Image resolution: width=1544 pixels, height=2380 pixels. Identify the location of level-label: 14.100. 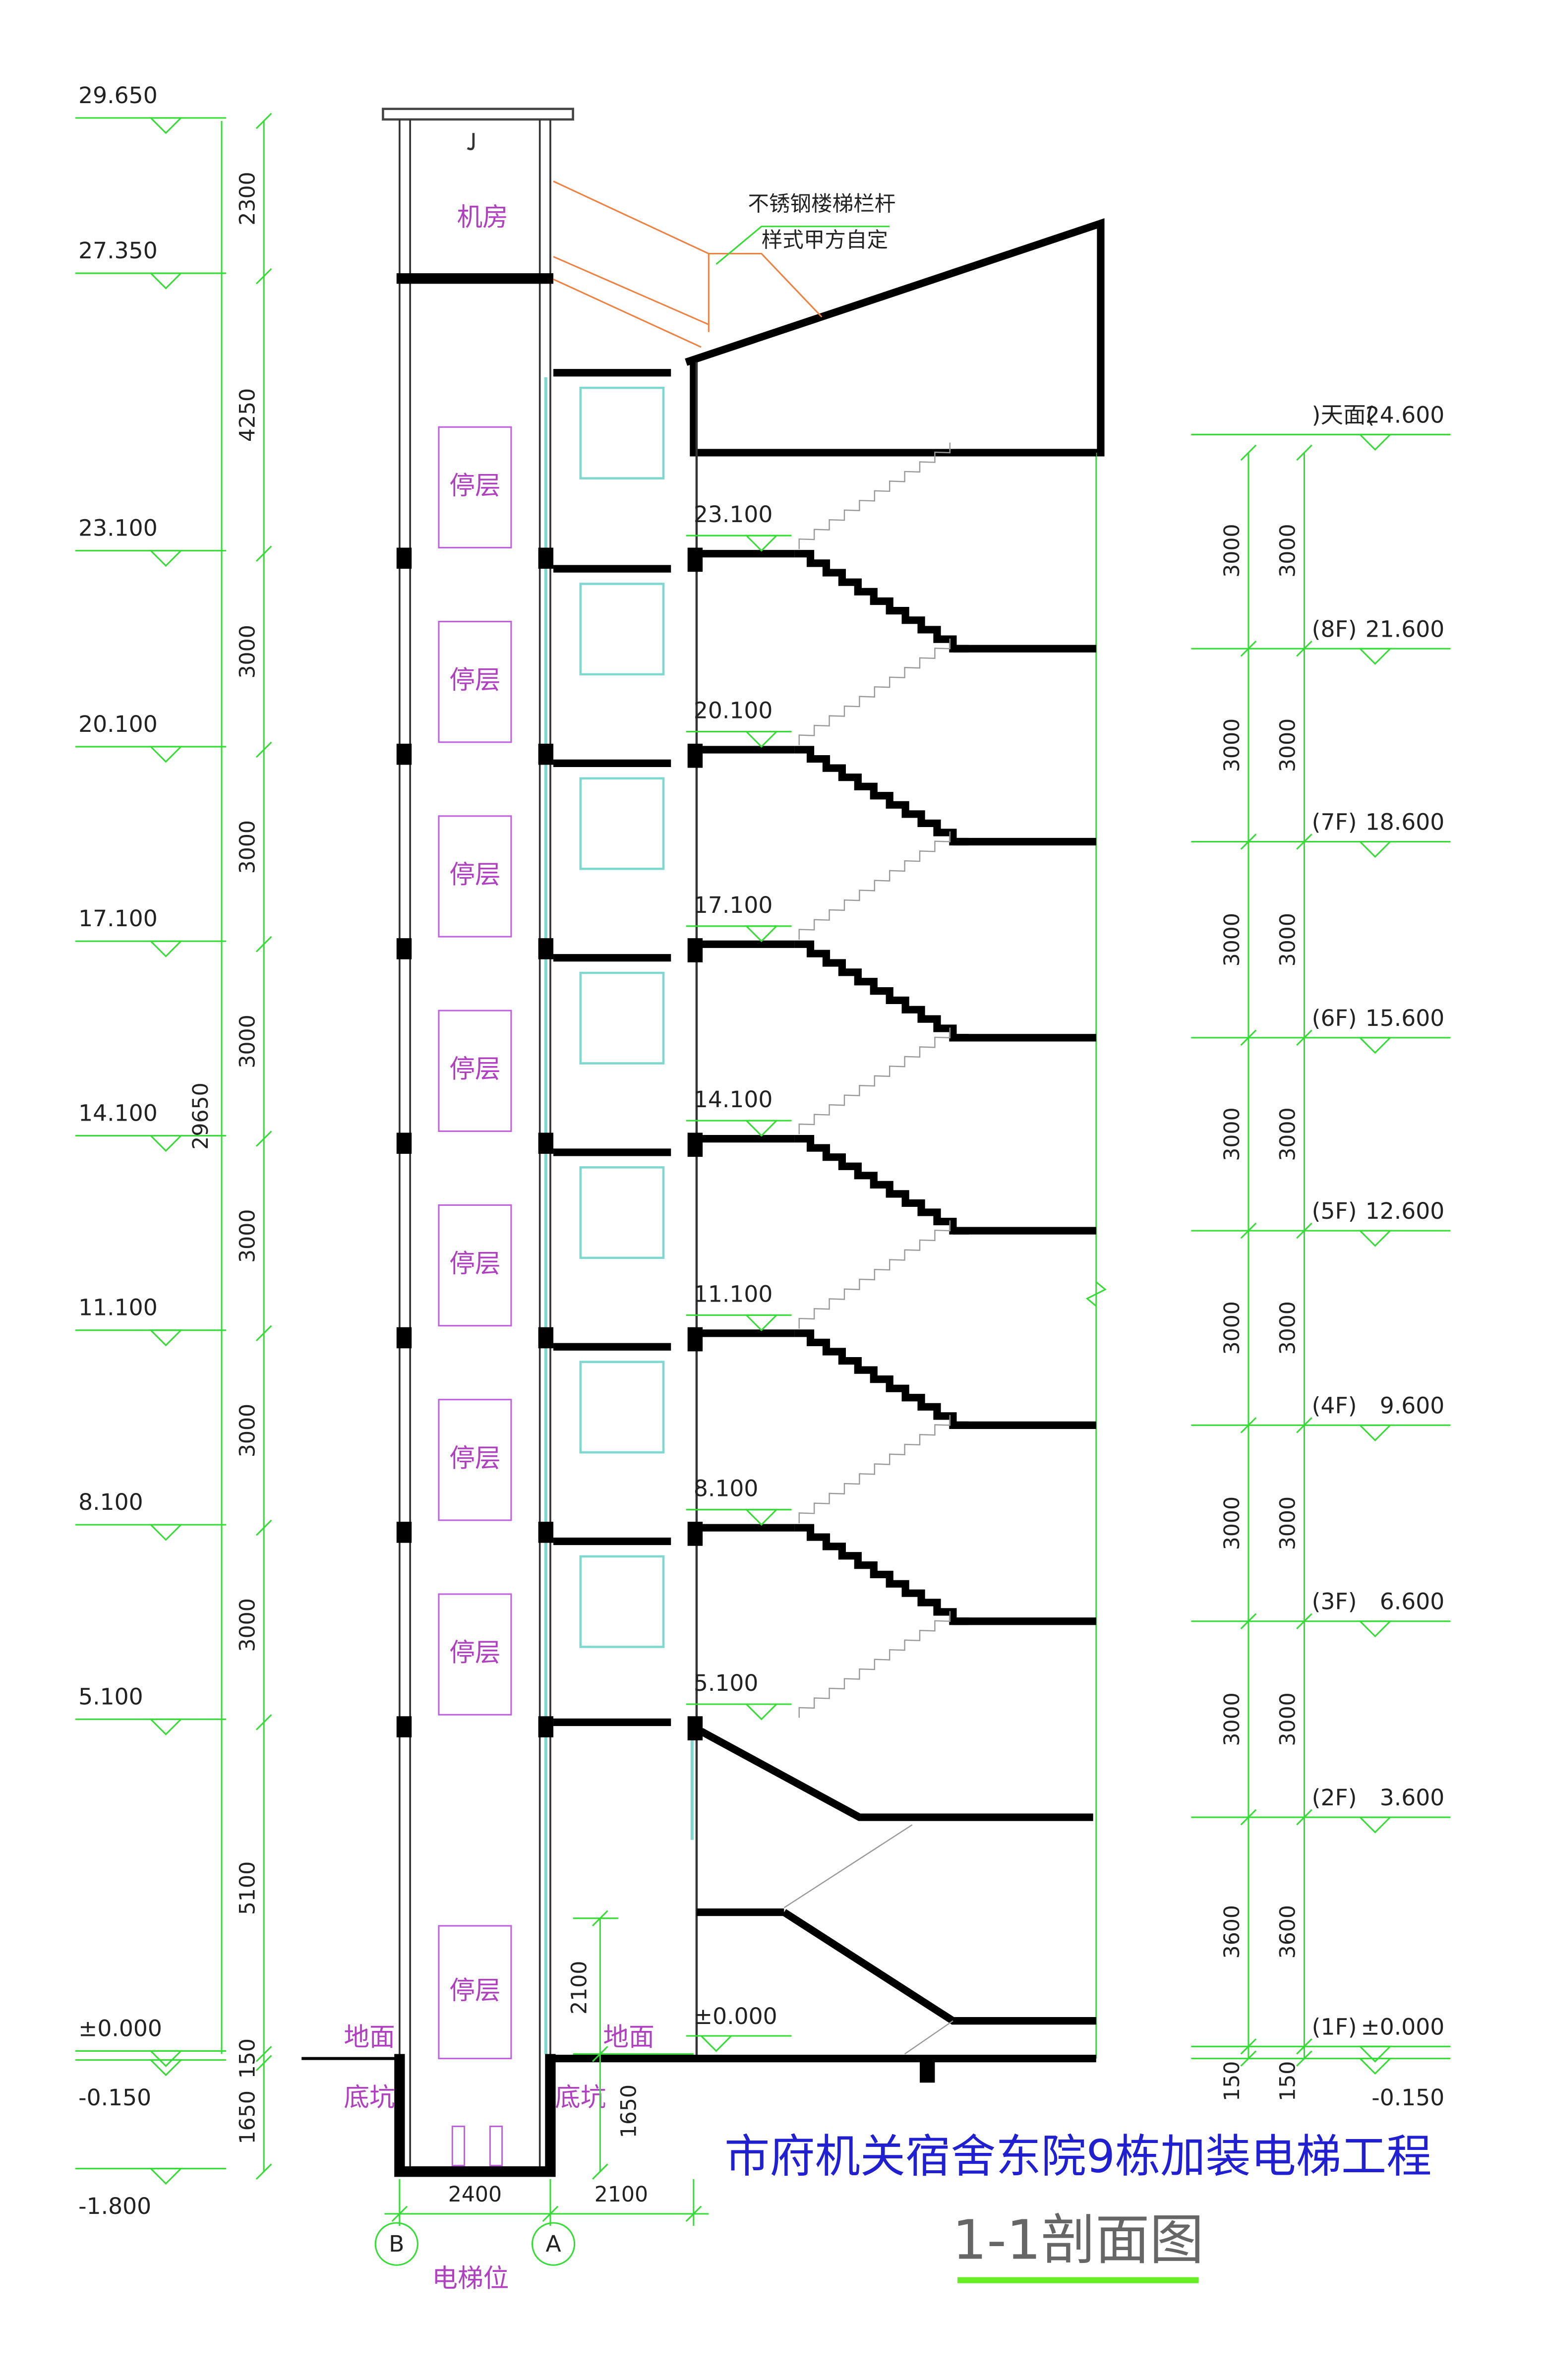
(118, 1113).